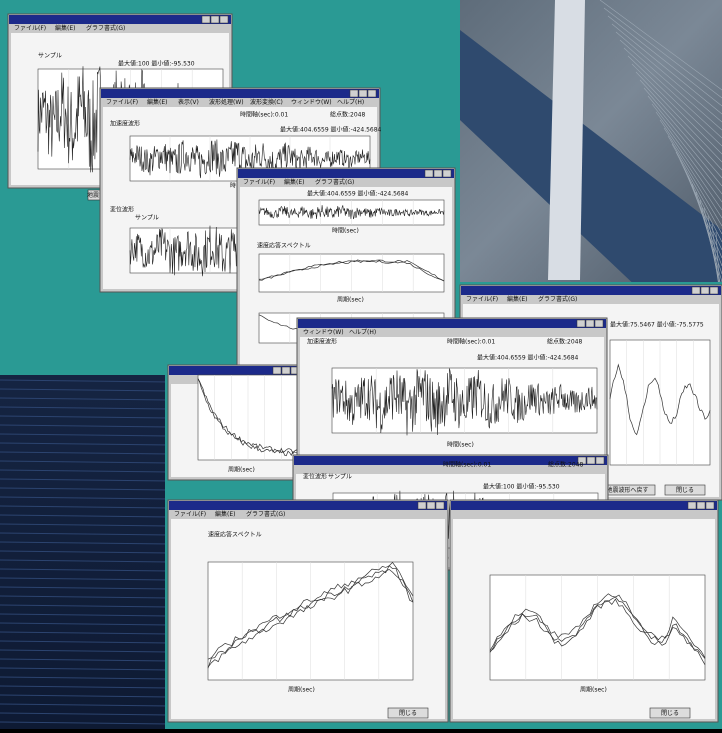 The image size is (722, 733). What do you see at coordinates (467, 465) in the screenshot?
I see `window-label: 時間軸(sec):0.01` at bounding box center [467, 465].